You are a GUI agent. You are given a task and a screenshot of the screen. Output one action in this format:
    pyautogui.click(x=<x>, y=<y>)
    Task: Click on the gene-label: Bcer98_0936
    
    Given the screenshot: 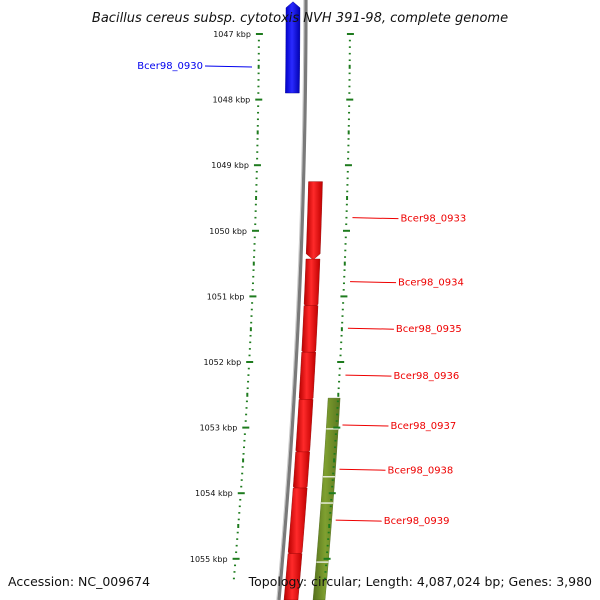 What is the action you would take?
    pyautogui.click(x=426, y=376)
    